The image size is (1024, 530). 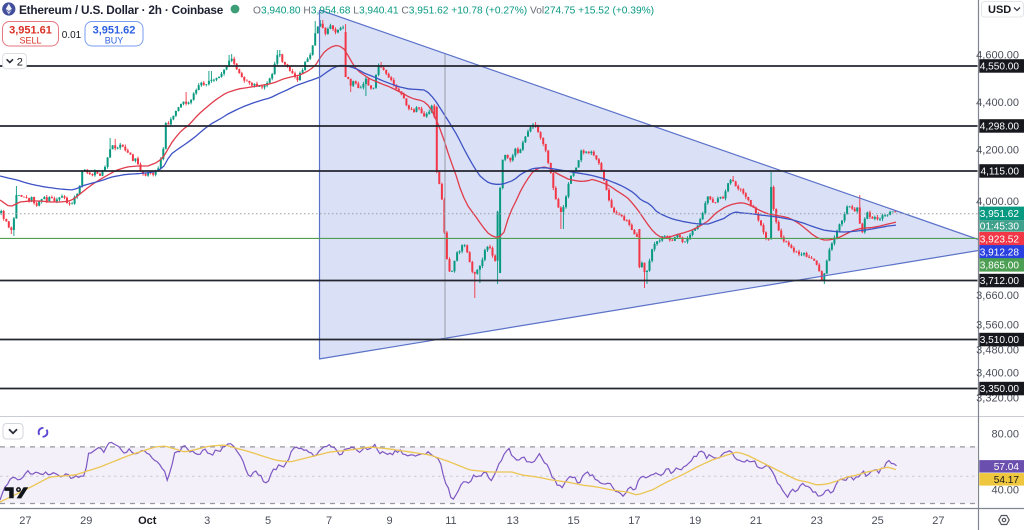 I want to click on svg-text: 3,923.52, so click(x=1000, y=239).